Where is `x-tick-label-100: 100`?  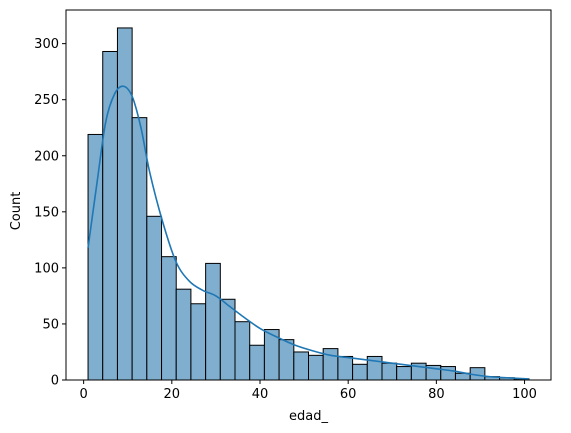
x-tick-label-100: 100 is located at coordinates (524, 394).